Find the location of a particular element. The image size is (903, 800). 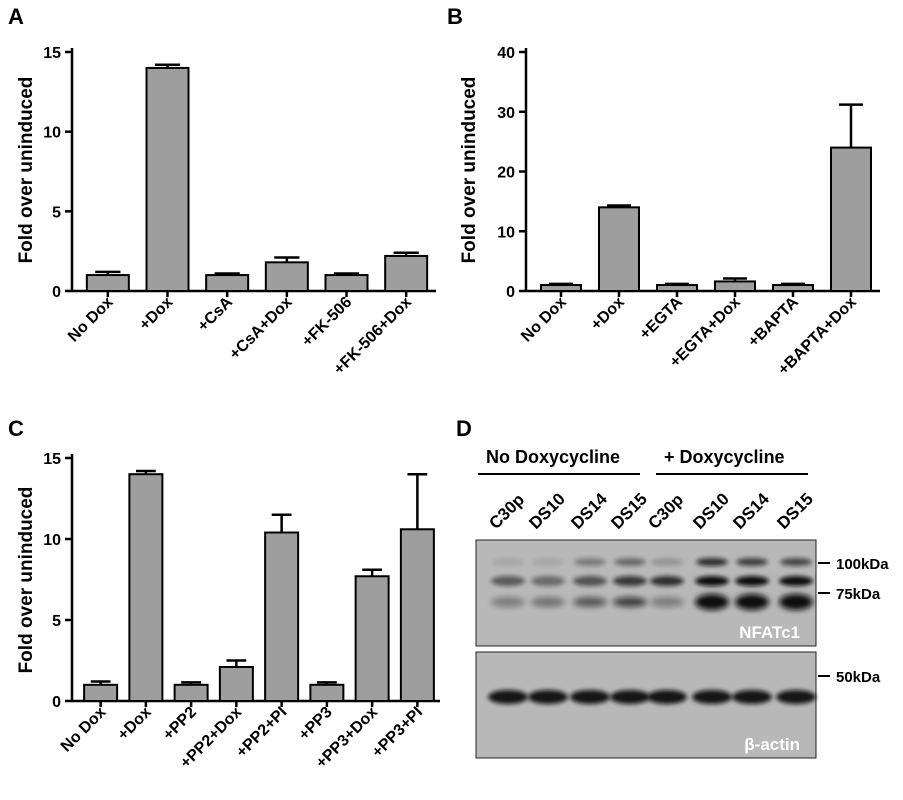

x-tick-label: +PP3 is located at coordinates (316, 724).